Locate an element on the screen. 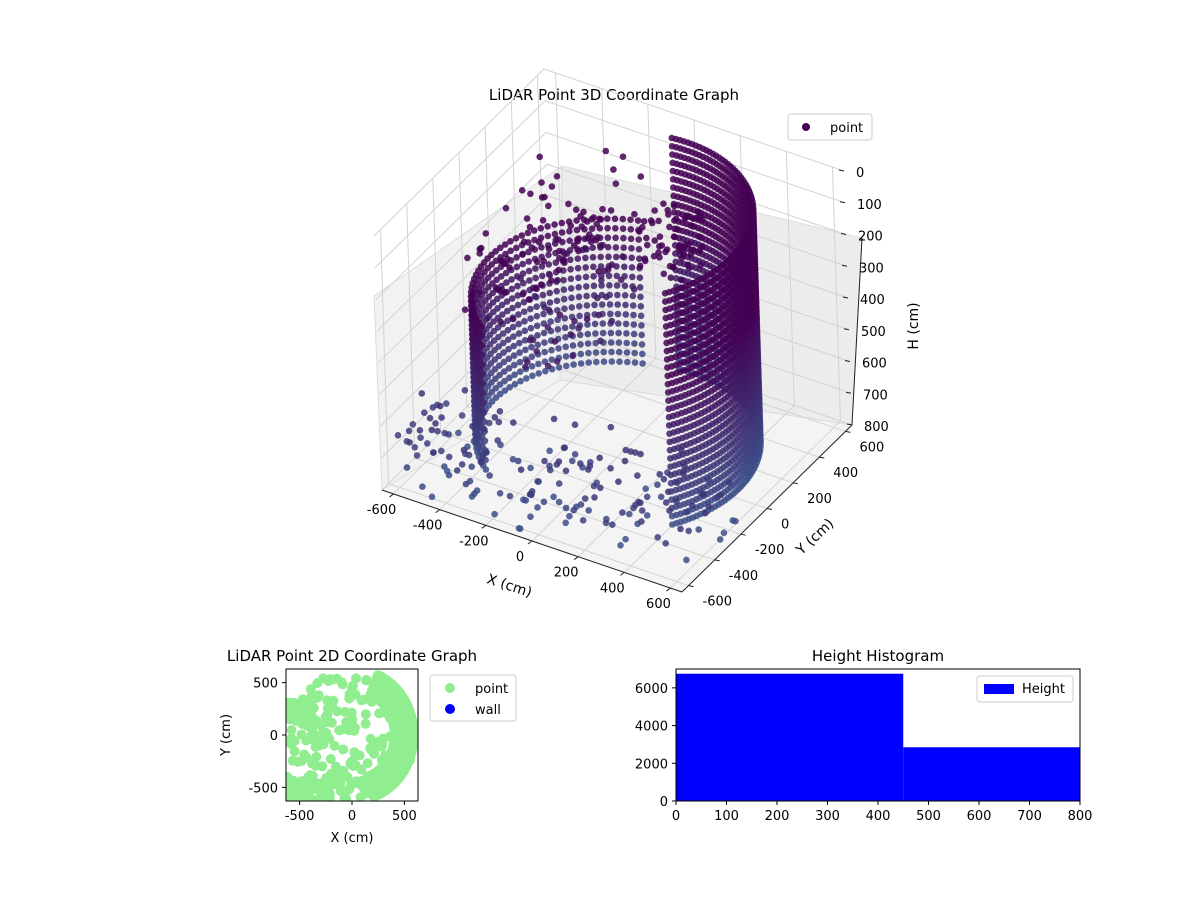  y-tick-mark is located at coordinates (769, 509).